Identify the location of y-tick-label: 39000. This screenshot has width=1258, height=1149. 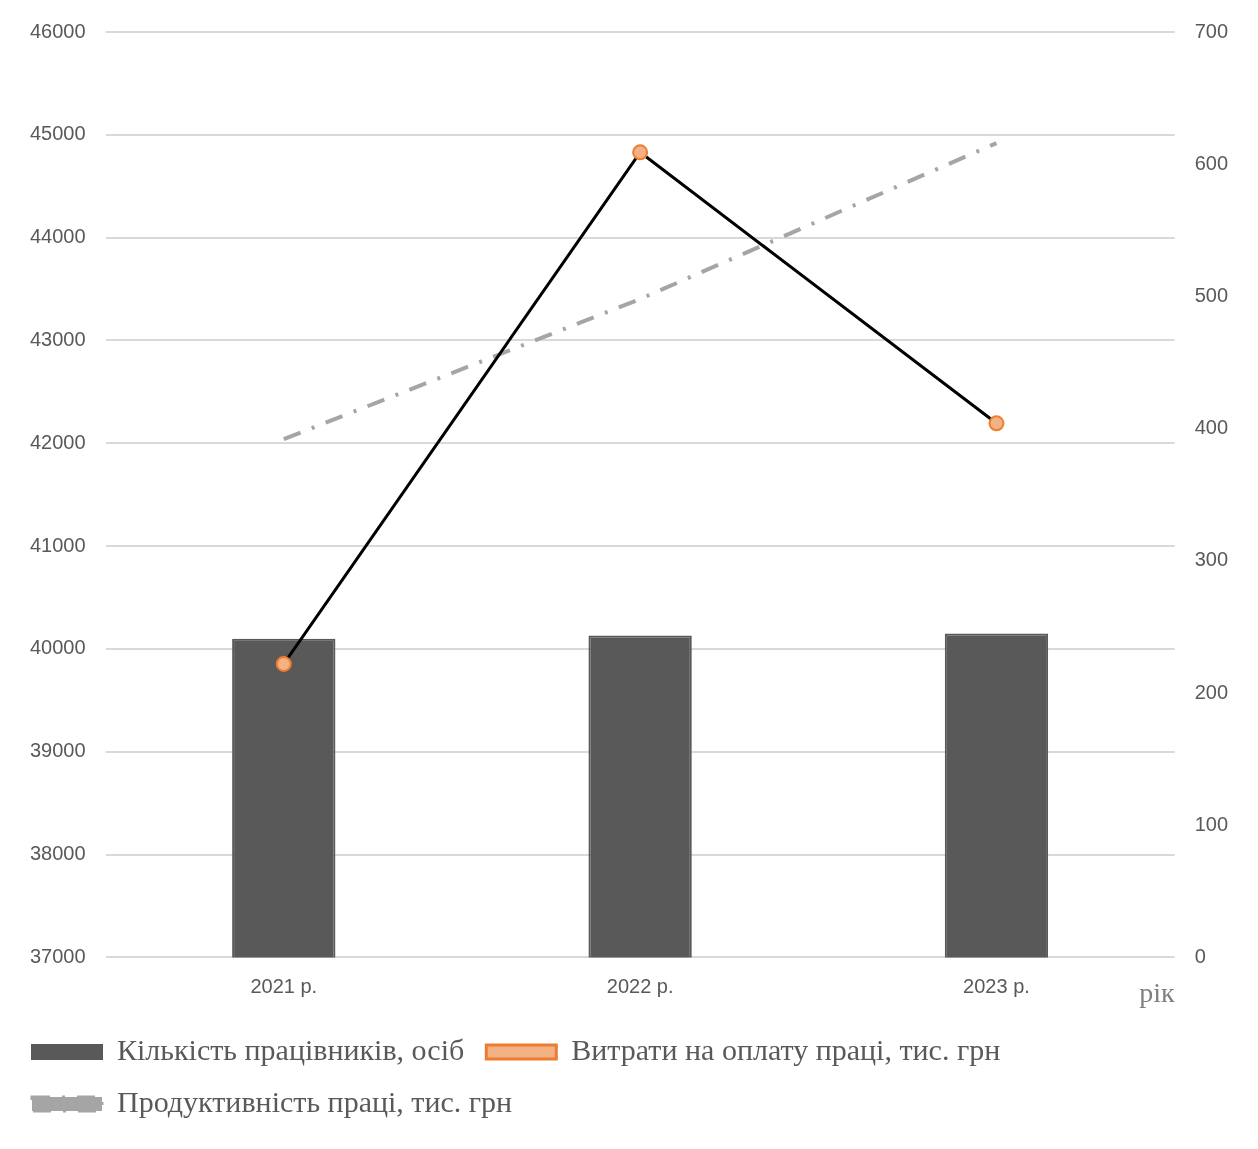
(57, 750).